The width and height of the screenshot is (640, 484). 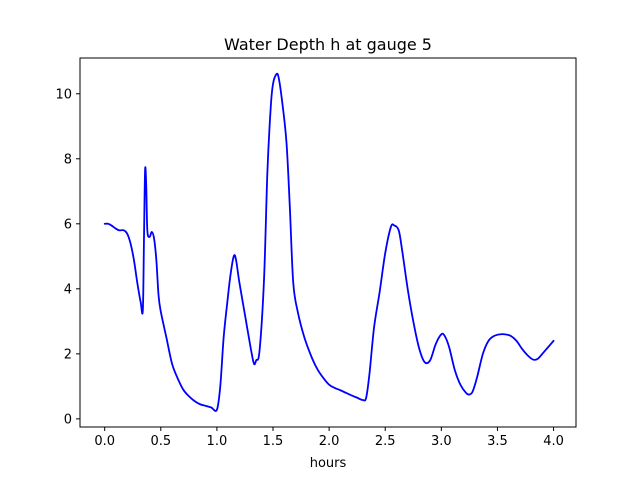 What do you see at coordinates (441, 441) in the screenshot?
I see `x-tick-label: 3.0` at bounding box center [441, 441].